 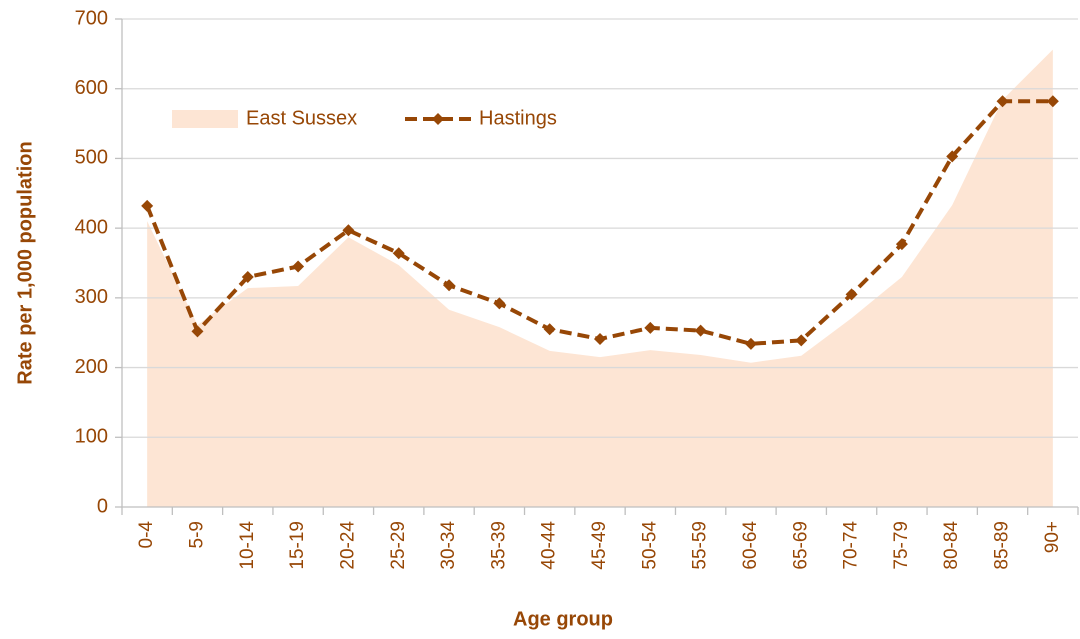 I want to click on y-tick-label: 100, so click(x=91, y=437).